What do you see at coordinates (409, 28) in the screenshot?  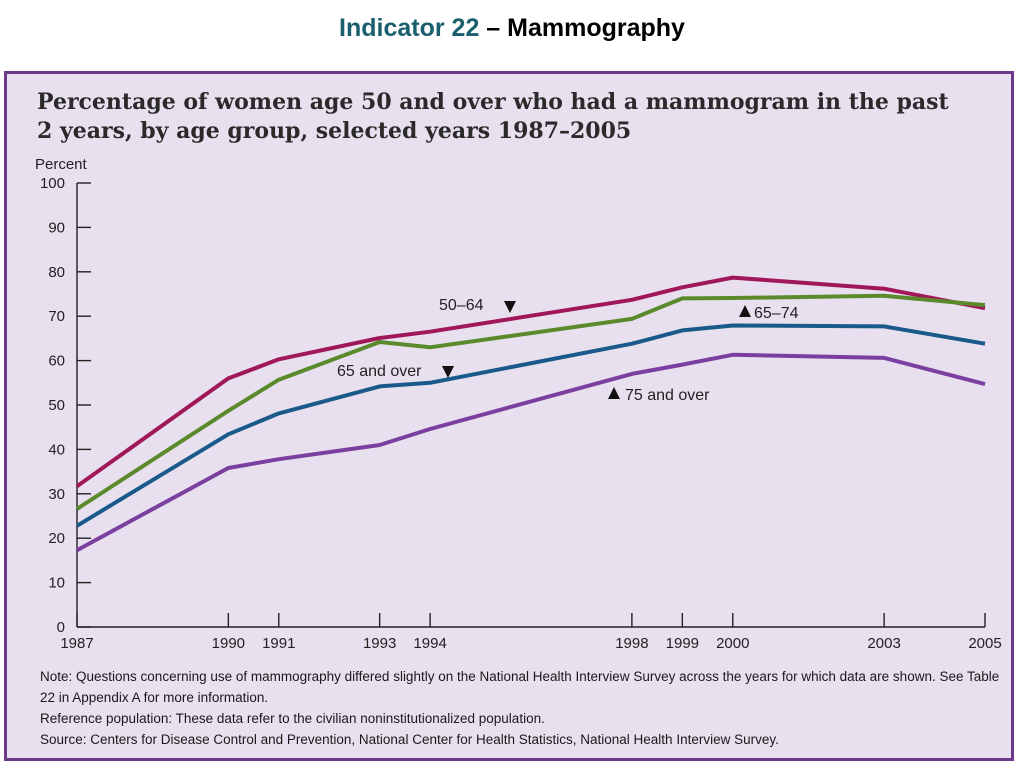 I see `slide-title-indicator: Indicator 22` at bounding box center [409, 28].